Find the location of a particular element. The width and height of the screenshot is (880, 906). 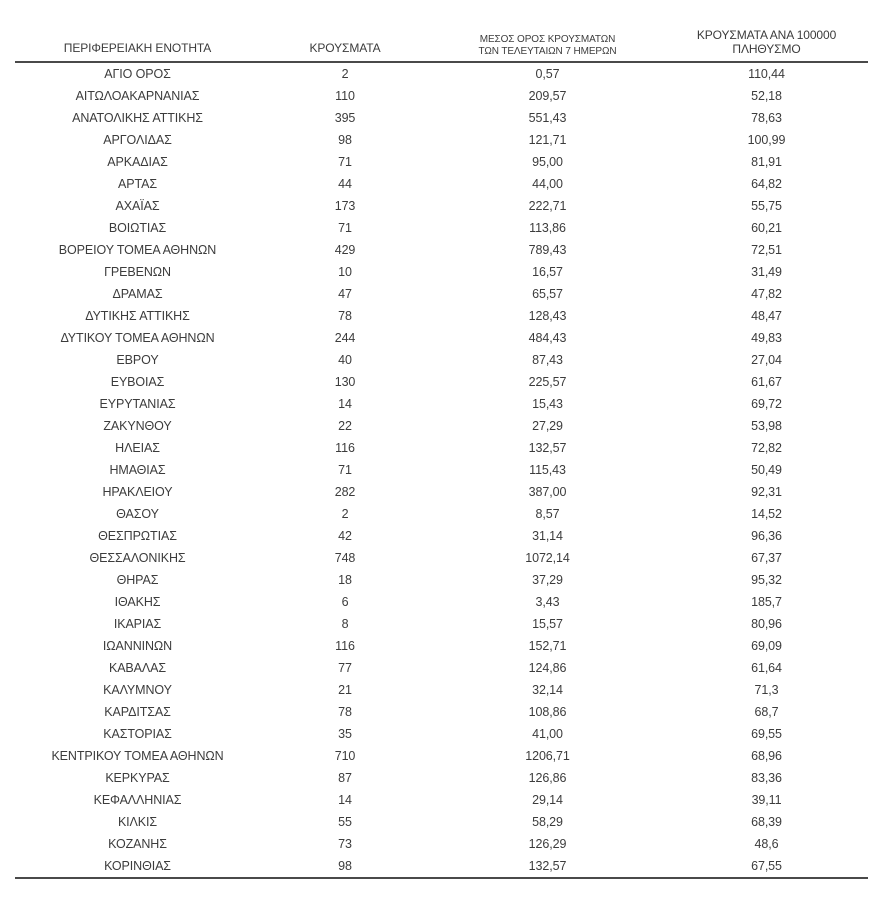

cell-regional-unit: ΚΑΒΑΛΑΣ is located at coordinates (137, 668).